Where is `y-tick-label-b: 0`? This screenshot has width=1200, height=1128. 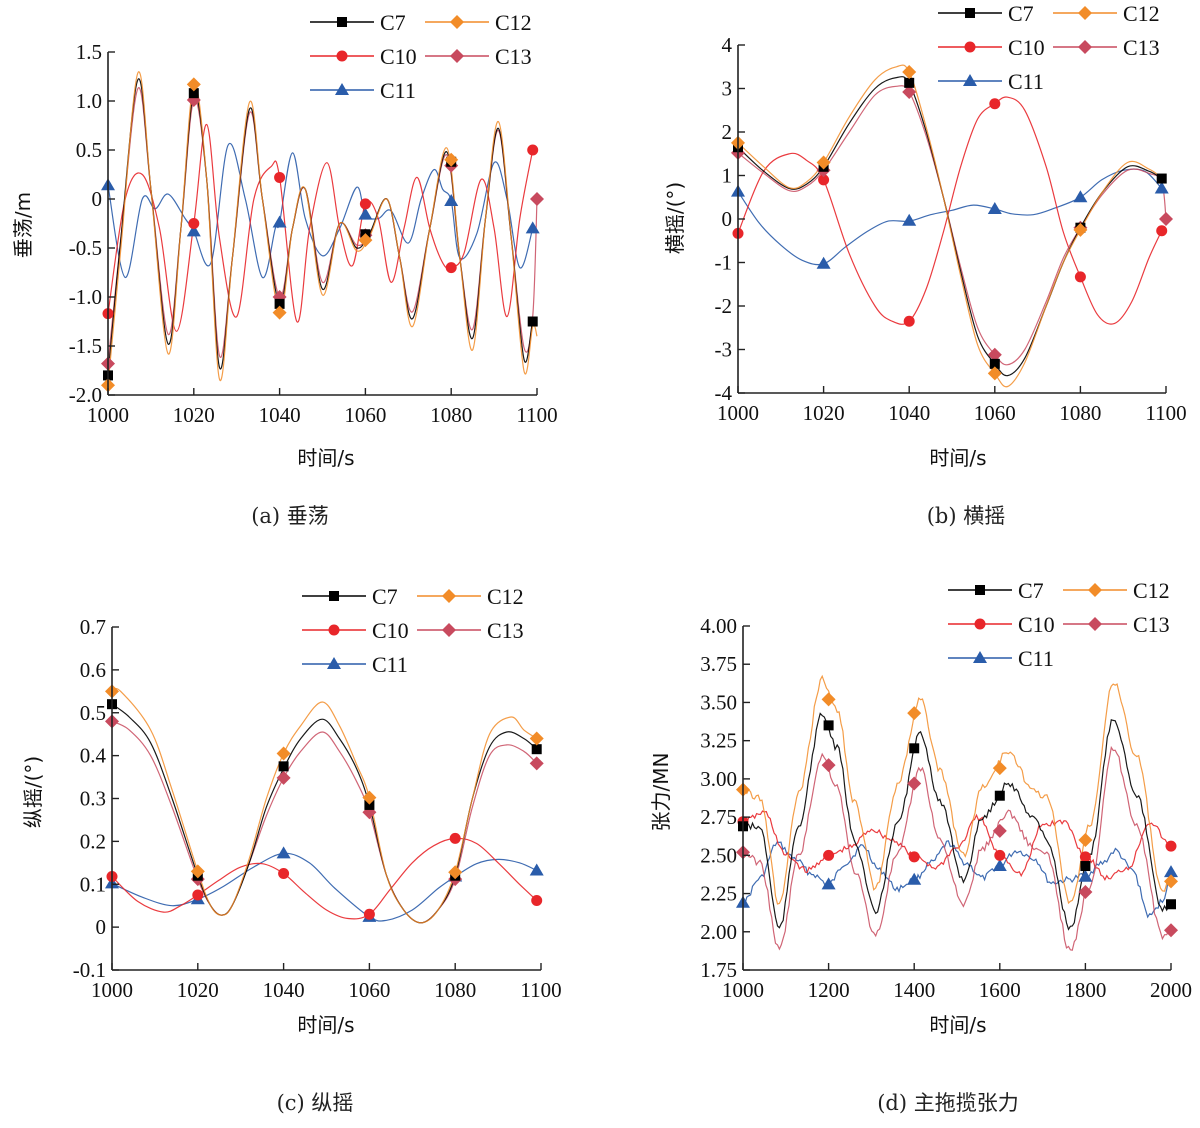 y-tick-label-b: 0 is located at coordinates (727, 219).